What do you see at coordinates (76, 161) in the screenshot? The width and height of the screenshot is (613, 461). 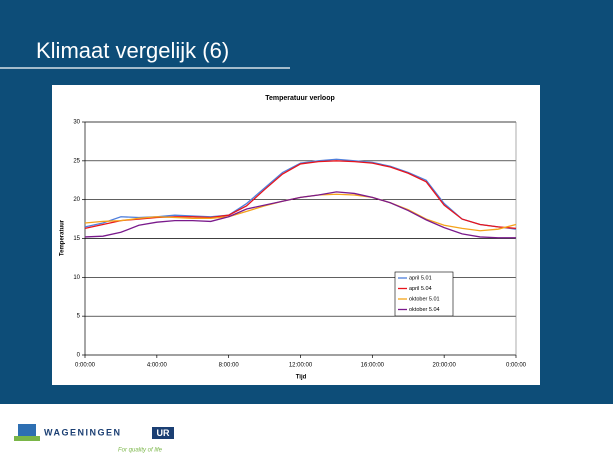 I see `y-tick-label: 25` at bounding box center [76, 161].